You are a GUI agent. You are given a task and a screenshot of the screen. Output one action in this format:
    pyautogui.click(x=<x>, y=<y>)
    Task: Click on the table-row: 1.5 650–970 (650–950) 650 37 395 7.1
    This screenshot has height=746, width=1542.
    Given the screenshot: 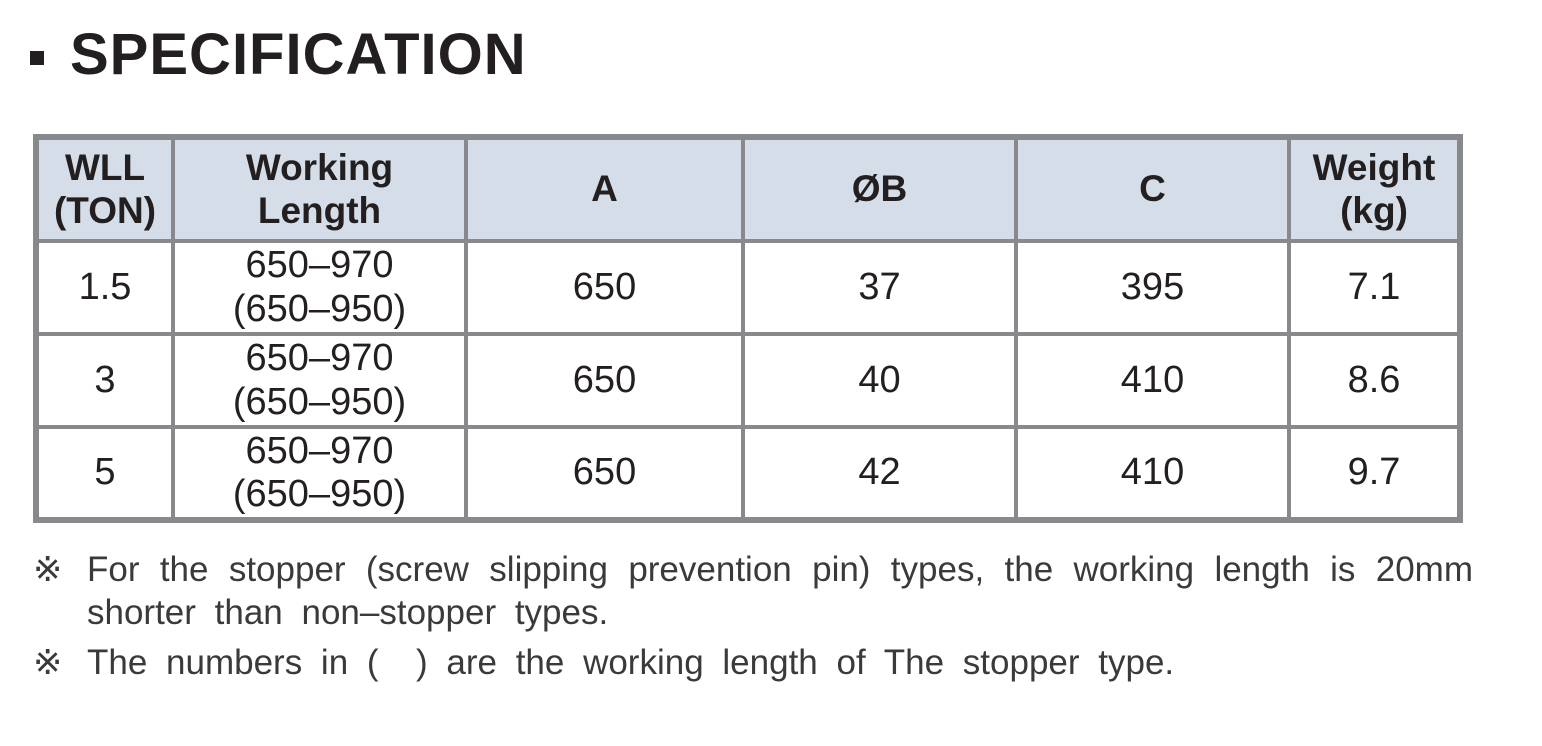 What is the action you would take?
    pyautogui.click(x=748, y=287)
    